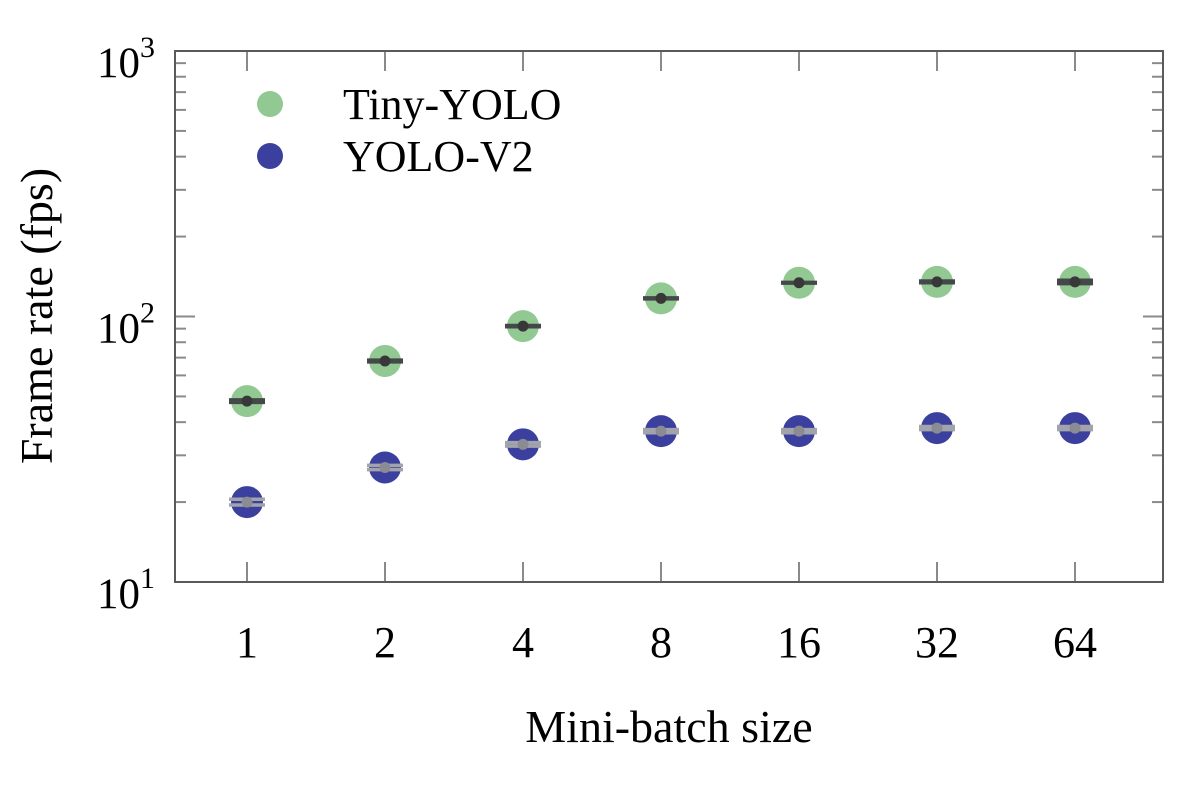 This screenshot has height=800, width=1200. I want to click on x-tick-label: 64, so click(1075, 642).